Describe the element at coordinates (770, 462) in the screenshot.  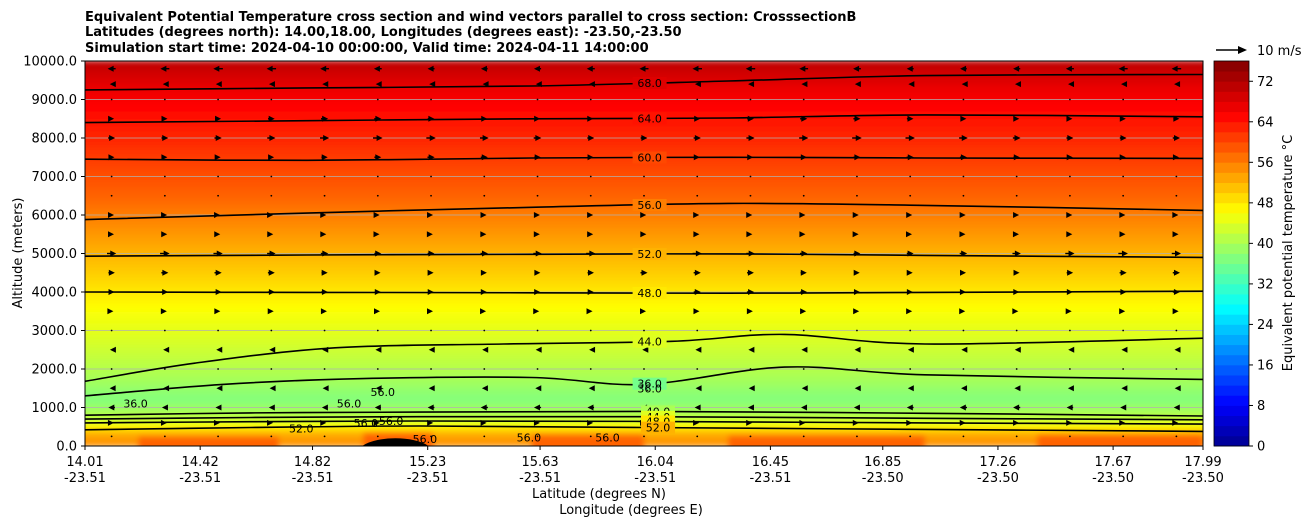
I see `x-tick-label-lat: 16.45` at that location.